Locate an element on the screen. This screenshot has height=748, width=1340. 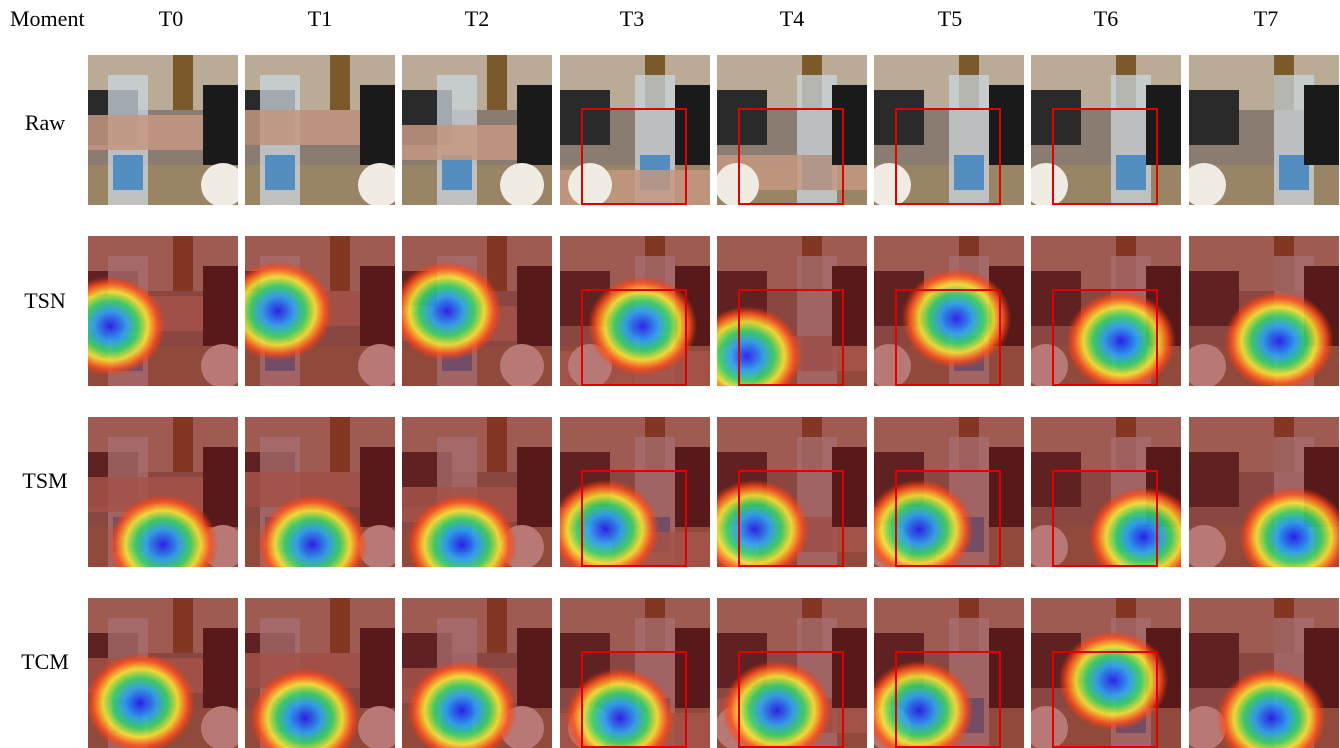
attention-heatmap-tsn-t6 is located at coordinates (1106, 311).